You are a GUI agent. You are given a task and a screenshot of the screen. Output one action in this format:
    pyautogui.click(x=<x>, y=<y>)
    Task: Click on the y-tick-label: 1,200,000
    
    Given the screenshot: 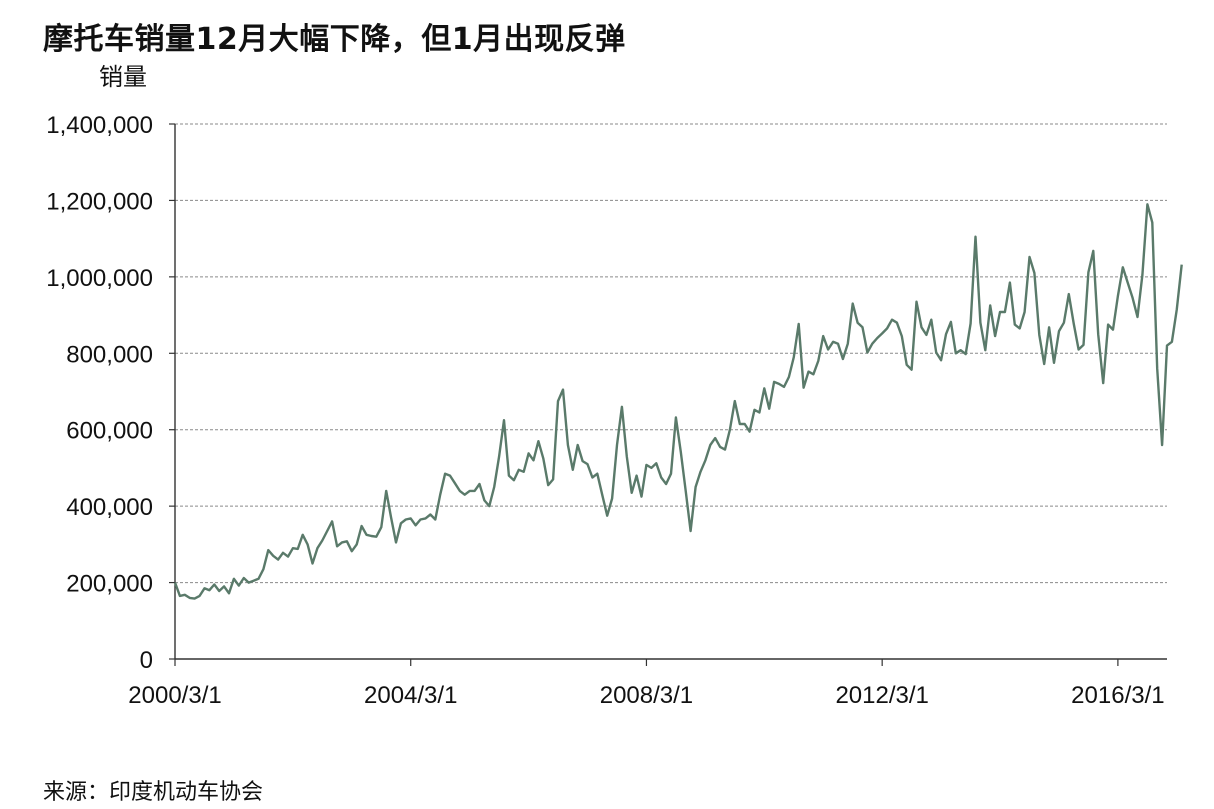 What is the action you would take?
    pyautogui.click(x=99, y=201)
    